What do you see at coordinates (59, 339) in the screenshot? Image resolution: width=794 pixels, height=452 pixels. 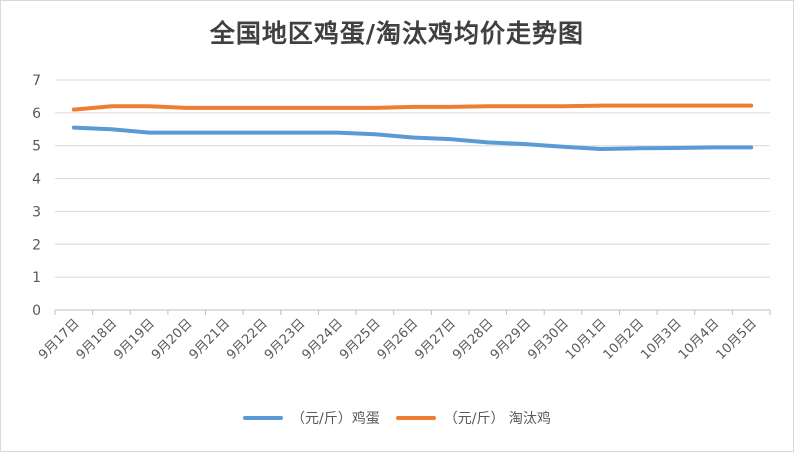 I see `x-tick-label: 9月17日` at bounding box center [59, 339].